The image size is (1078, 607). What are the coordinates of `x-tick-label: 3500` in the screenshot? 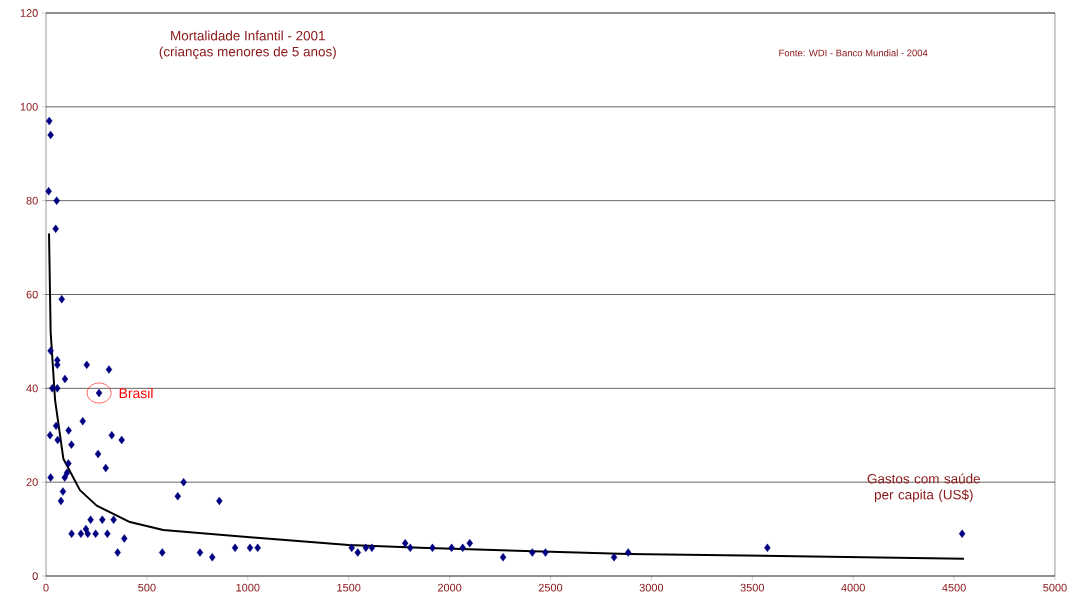 It's located at (752, 587).